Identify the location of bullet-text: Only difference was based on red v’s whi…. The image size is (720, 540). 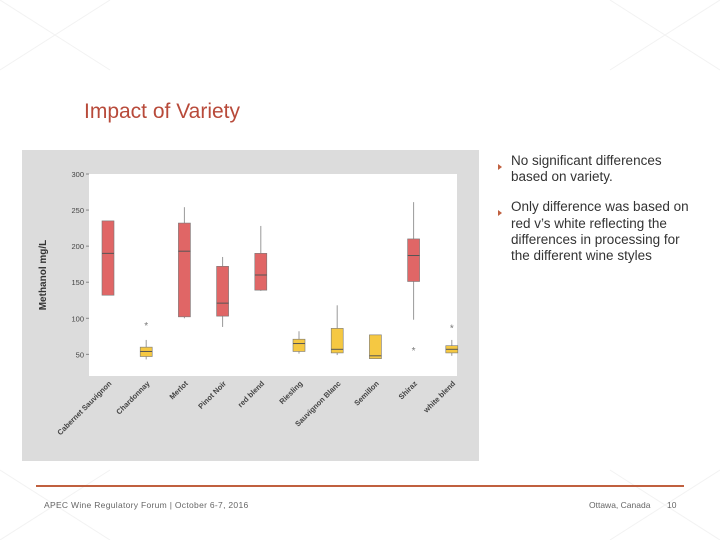
(600, 231).